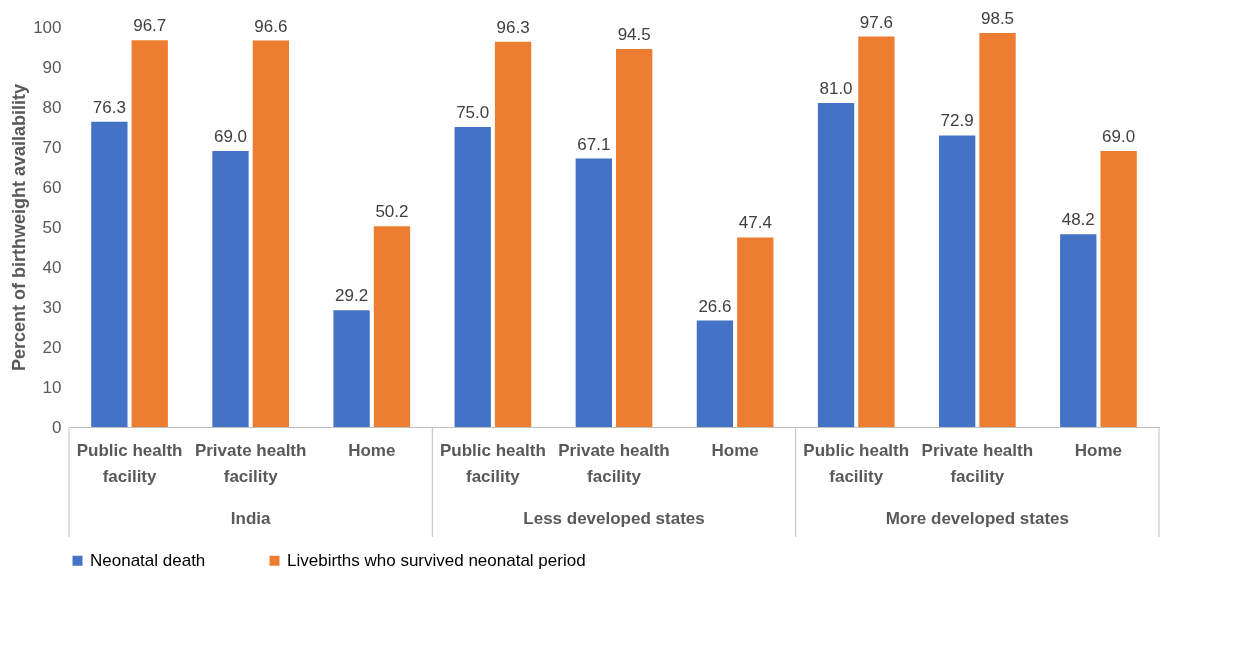 This screenshot has width=1244, height=646. What do you see at coordinates (715, 306) in the screenshot?
I see `data-label: 26.6` at bounding box center [715, 306].